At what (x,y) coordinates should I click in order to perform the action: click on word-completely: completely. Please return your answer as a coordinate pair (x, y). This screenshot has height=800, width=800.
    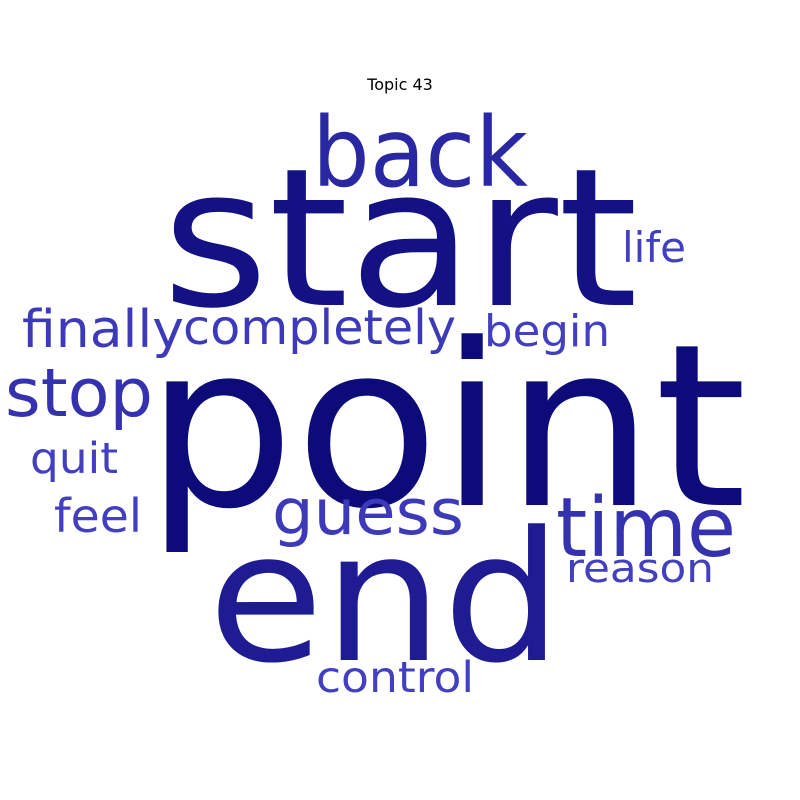
    Looking at the image, I should click on (319, 328).